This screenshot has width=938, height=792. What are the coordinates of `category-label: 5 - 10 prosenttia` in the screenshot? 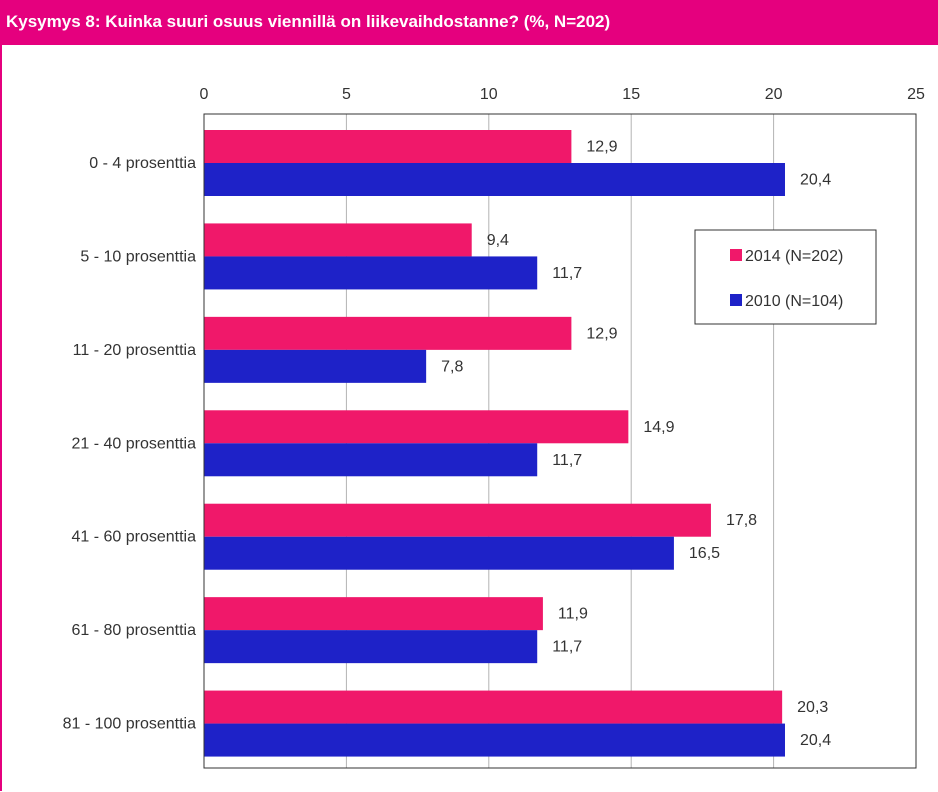 It's located at (138, 256).